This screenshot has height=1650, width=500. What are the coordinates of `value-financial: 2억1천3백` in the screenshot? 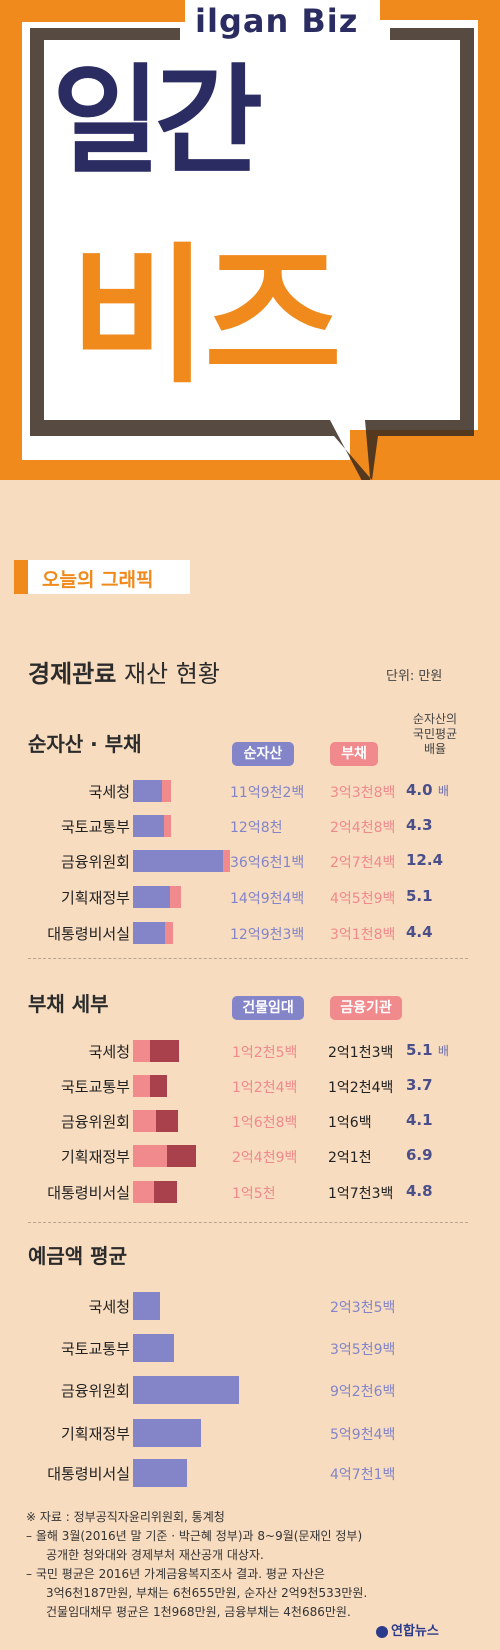 It's located at (361, 1053).